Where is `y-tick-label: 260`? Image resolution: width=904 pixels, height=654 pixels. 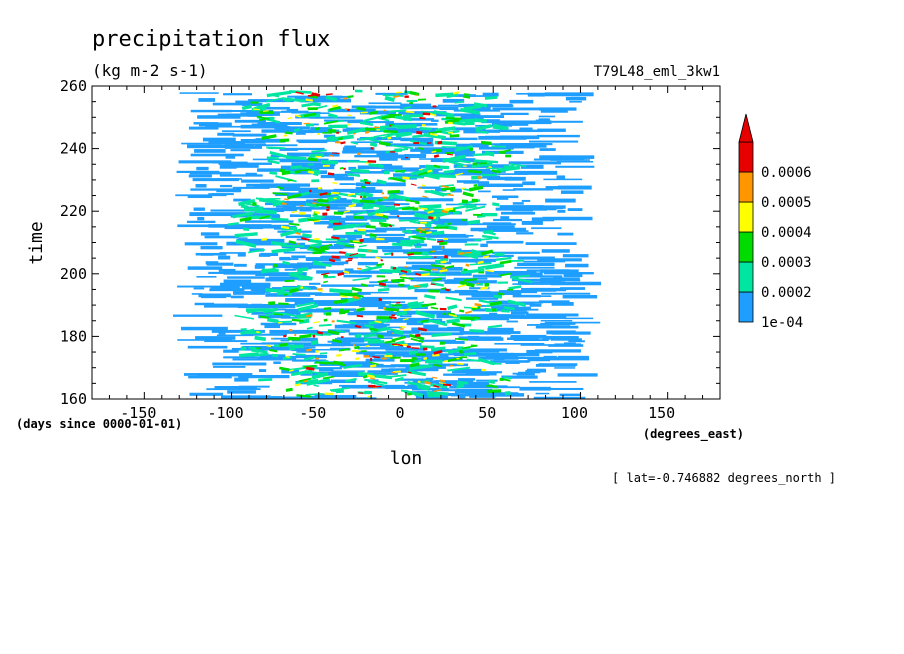
y-tick-label: 260 is located at coordinates (73, 86).